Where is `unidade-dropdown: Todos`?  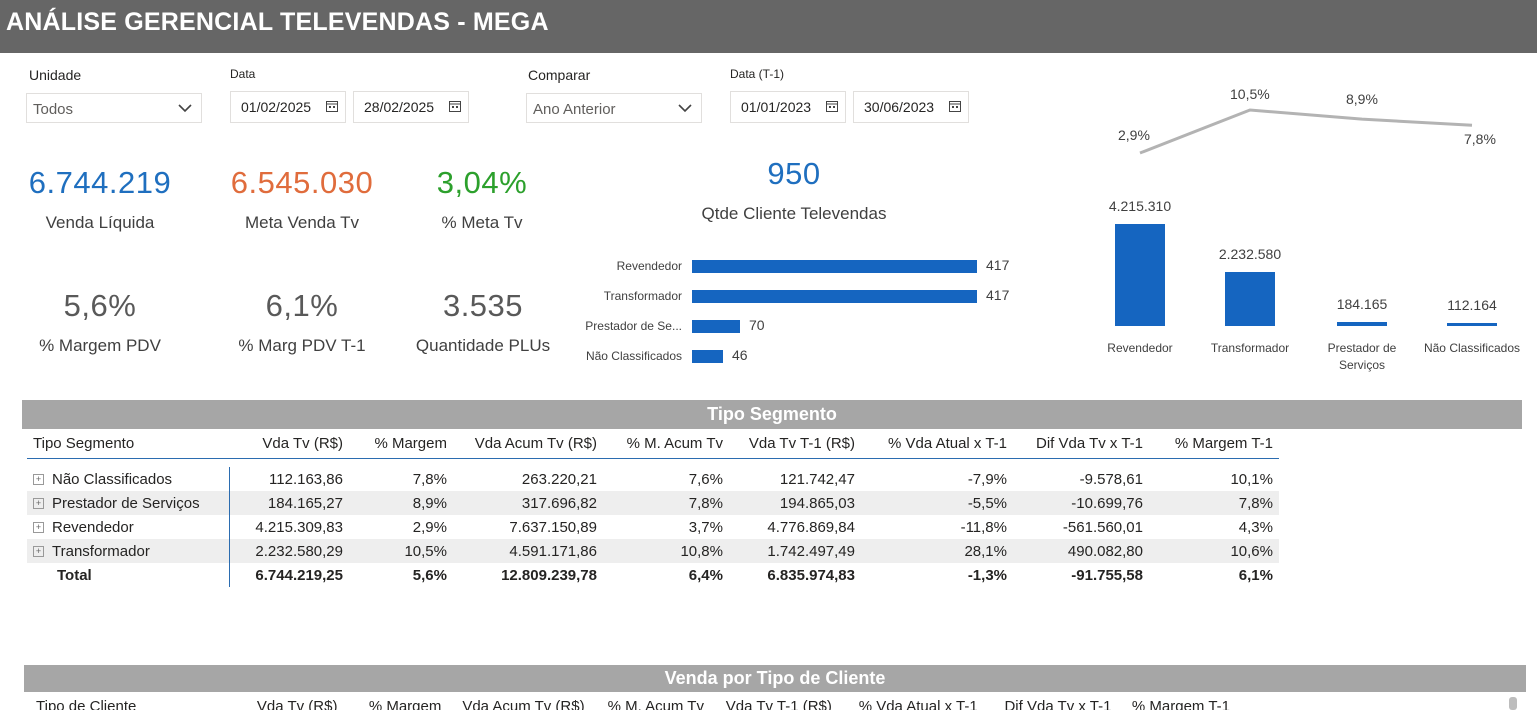 unidade-dropdown: Todos is located at coordinates (114, 108).